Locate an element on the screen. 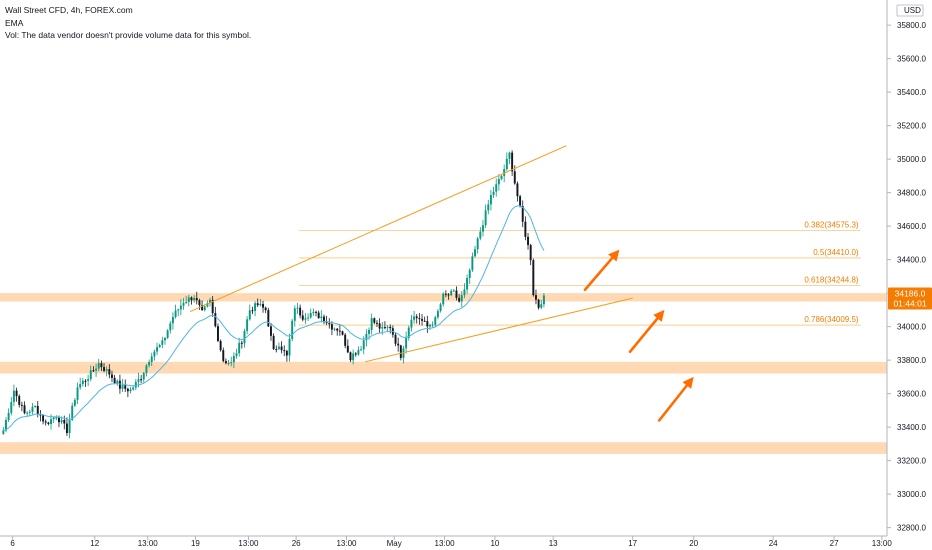 This screenshot has height=550, width=932. price-tick-label: 33200.0 is located at coordinates (911, 461).